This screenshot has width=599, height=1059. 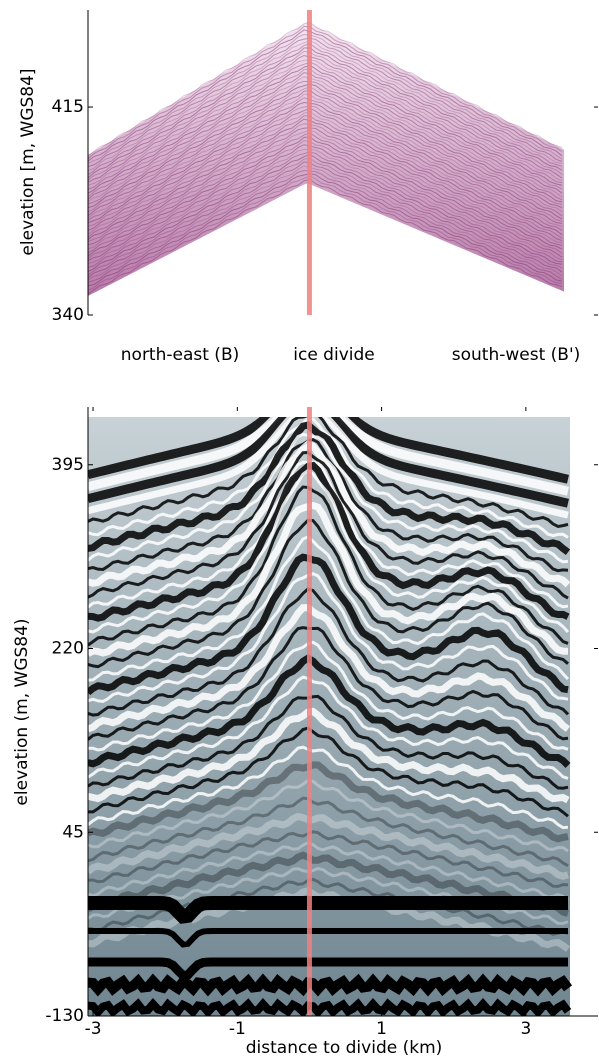 What do you see at coordinates (237, 1029) in the screenshot?
I see `x-tick-label: -1` at bounding box center [237, 1029].